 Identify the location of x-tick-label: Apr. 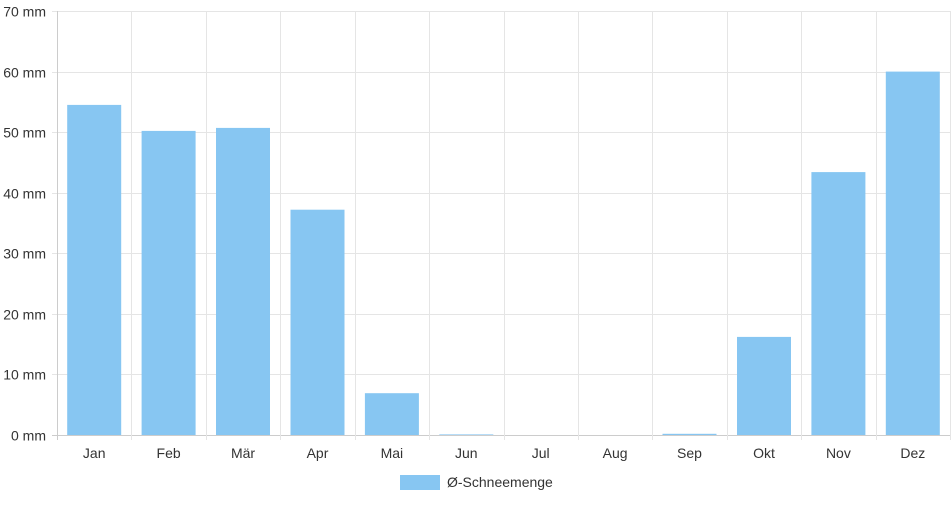
(318, 453).